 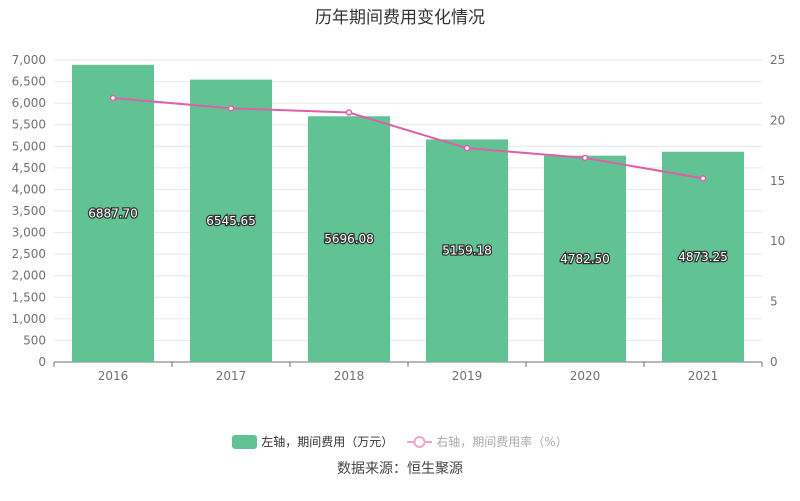 I want to click on left-tick-label: 2,000, so click(x=29, y=276).